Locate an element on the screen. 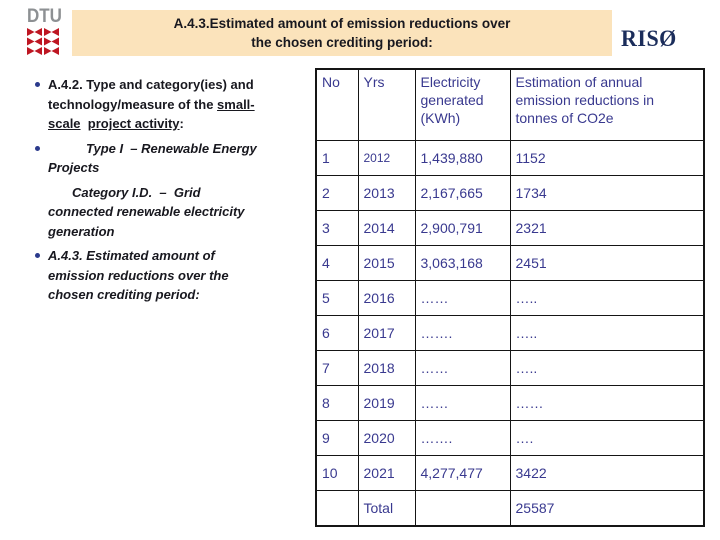  cell-no: 4 is located at coordinates (337, 263).